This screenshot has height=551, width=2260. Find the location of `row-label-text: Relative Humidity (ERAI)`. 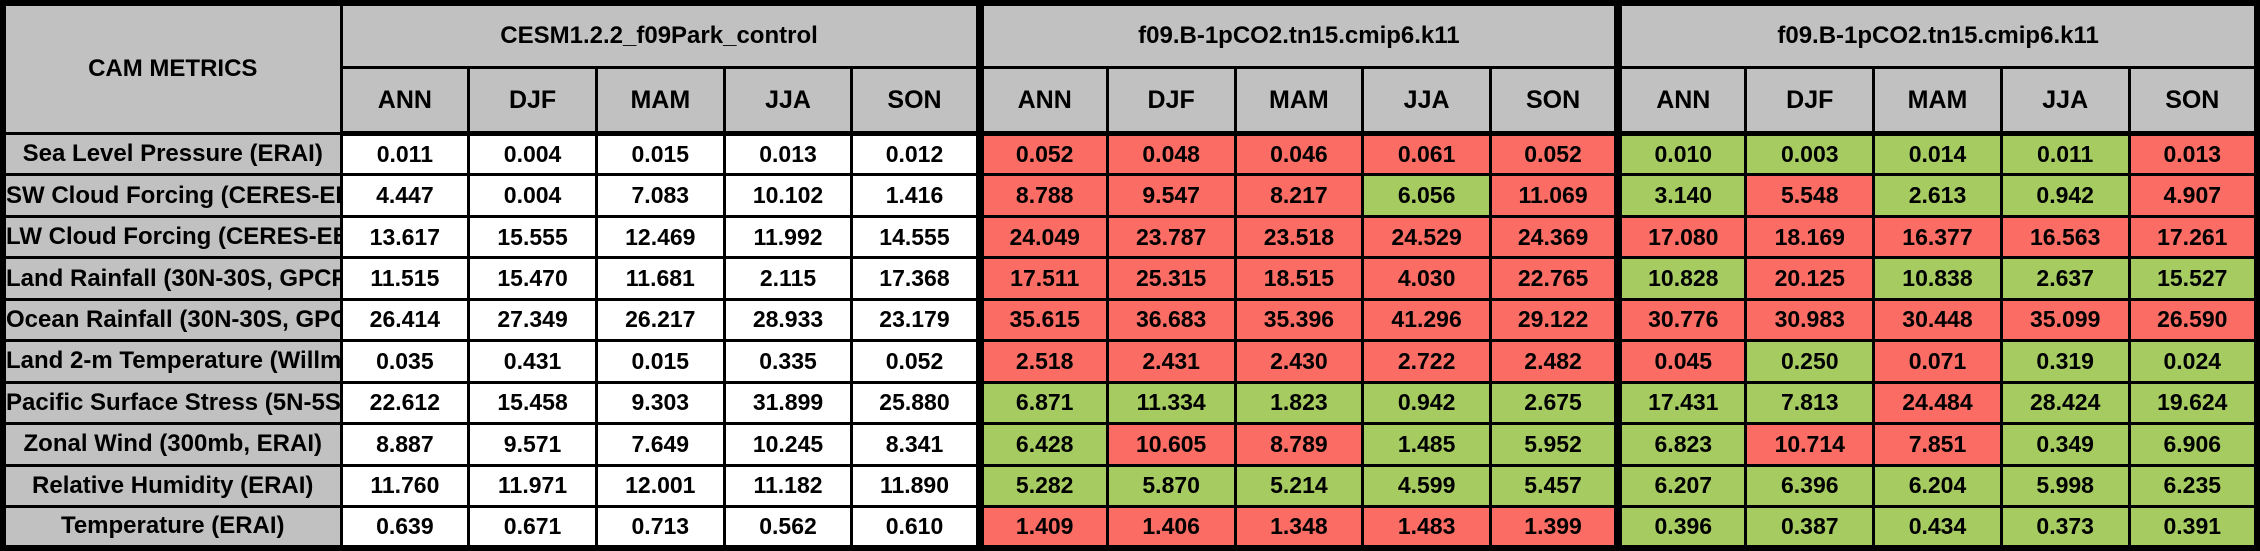

row-label-text: Relative Humidity (ERAI) is located at coordinates (173, 485).